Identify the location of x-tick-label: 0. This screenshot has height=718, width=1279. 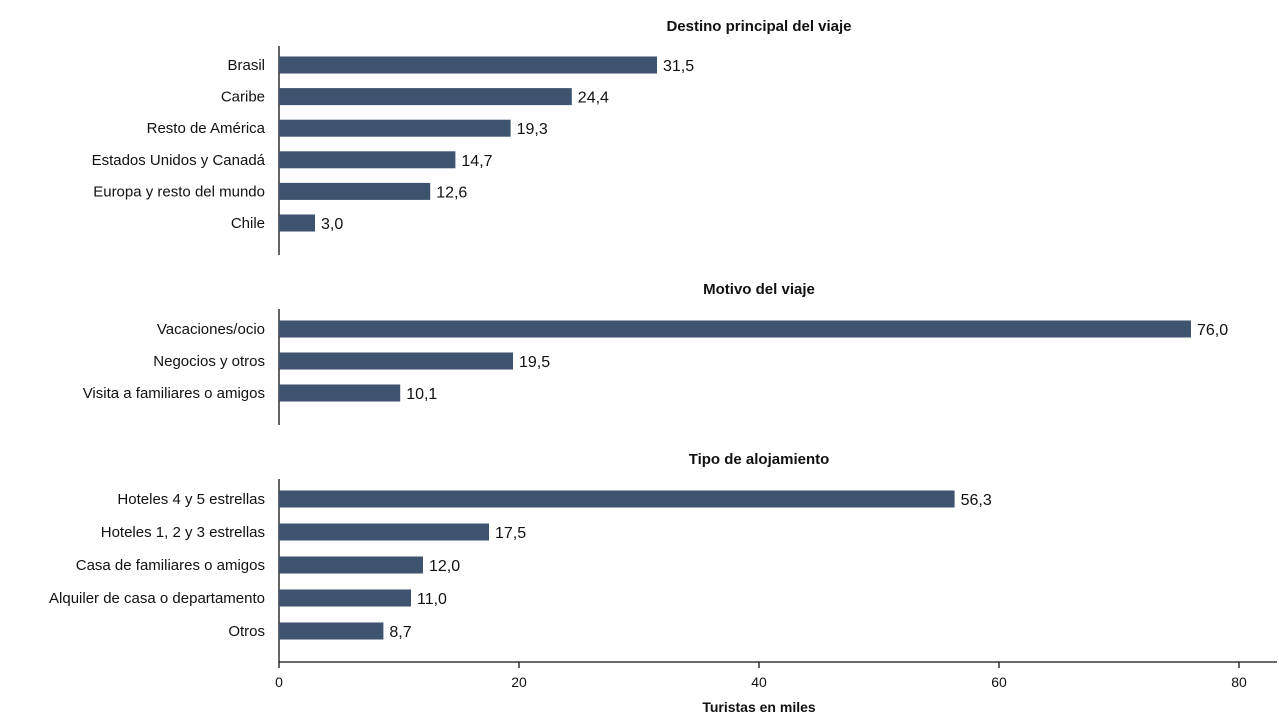
(279, 682).